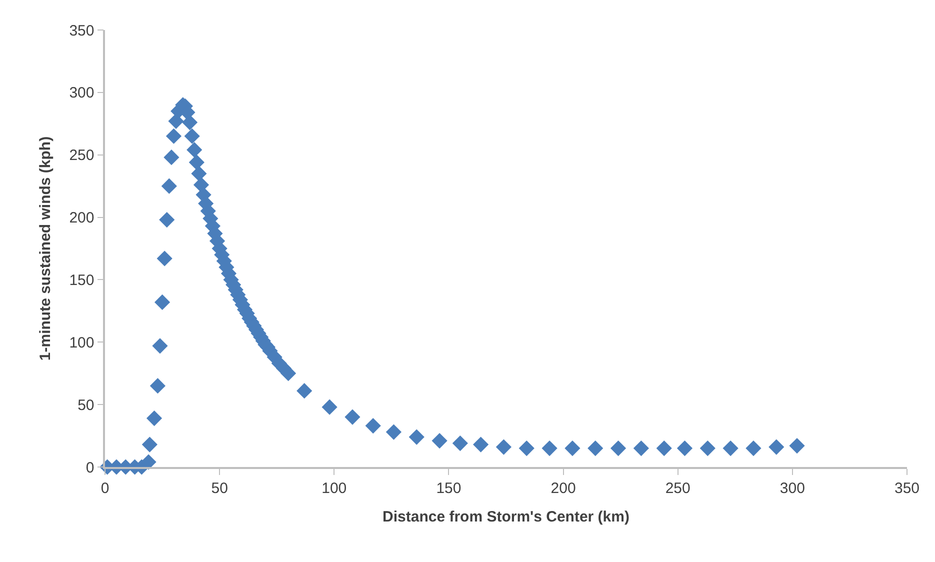 The width and height of the screenshot is (935, 562). What do you see at coordinates (81, 218) in the screenshot?
I see `y-tick-label: 200` at bounding box center [81, 218].